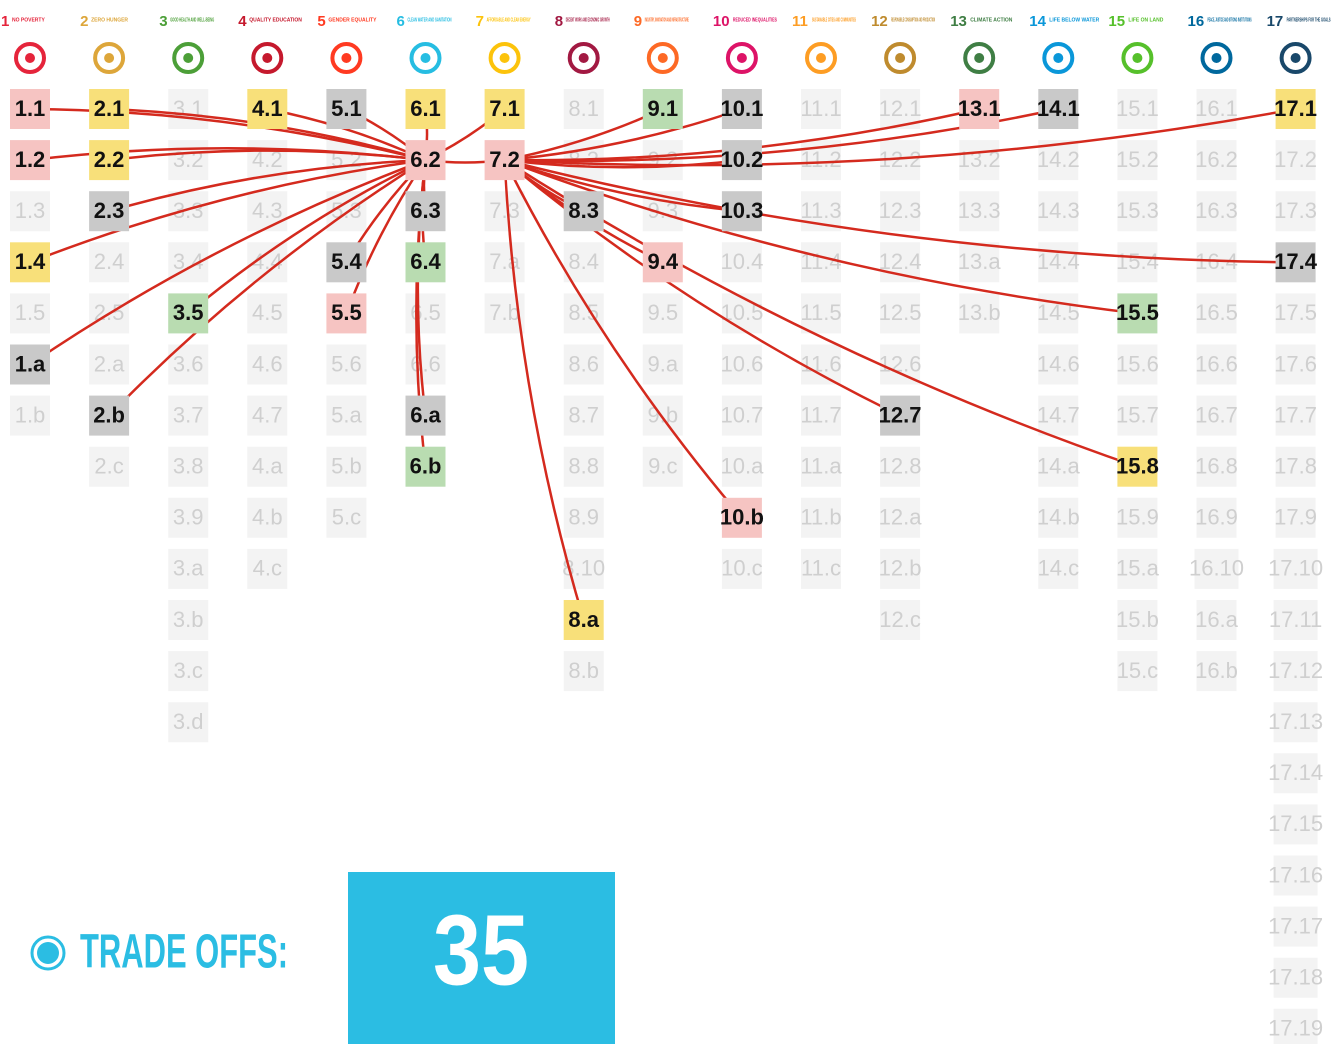 This screenshot has width=1343, height=1044. What do you see at coordinates (991, 20) in the screenshot?
I see `goal-name: CLIMATE ACTION` at bounding box center [991, 20].